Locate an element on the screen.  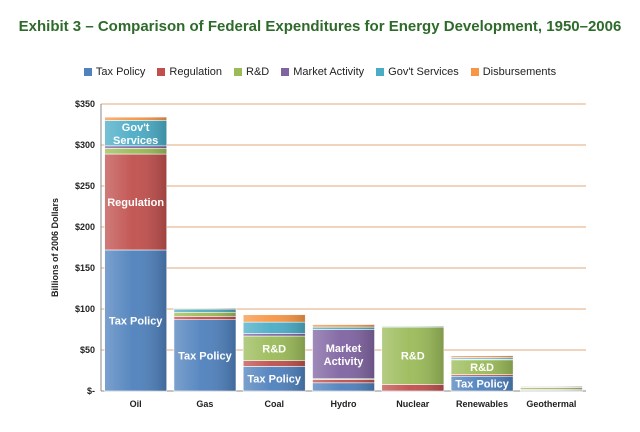
bar-segment-gas-r-d is located at coordinates (205, 314).